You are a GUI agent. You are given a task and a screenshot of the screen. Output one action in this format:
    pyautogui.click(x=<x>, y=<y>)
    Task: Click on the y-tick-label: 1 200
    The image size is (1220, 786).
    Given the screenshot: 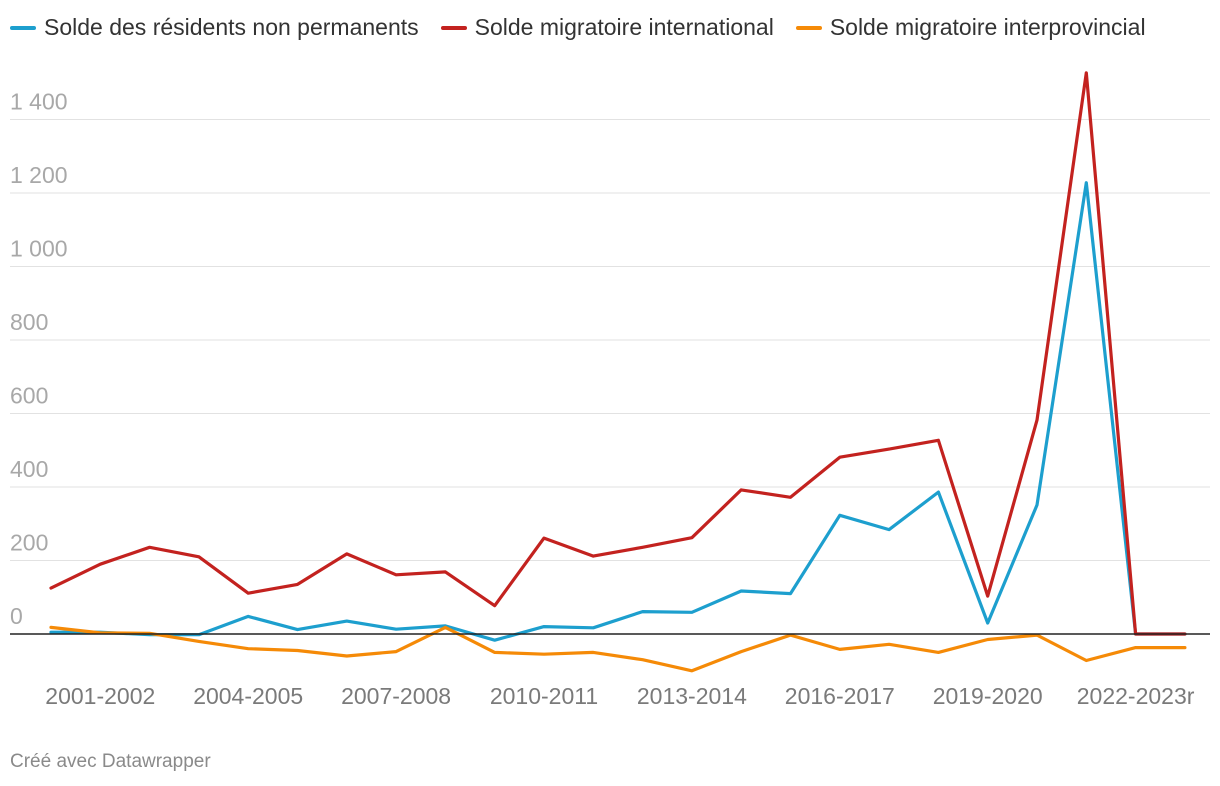 What is the action you would take?
    pyautogui.click(x=39, y=175)
    